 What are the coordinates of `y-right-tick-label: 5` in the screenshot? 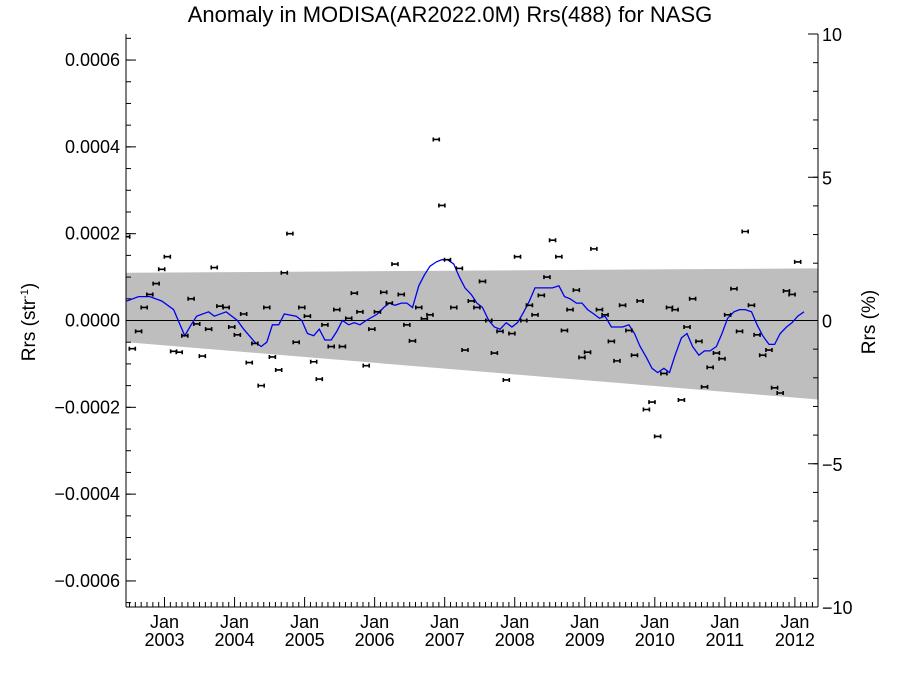 It's located at (827, 178).